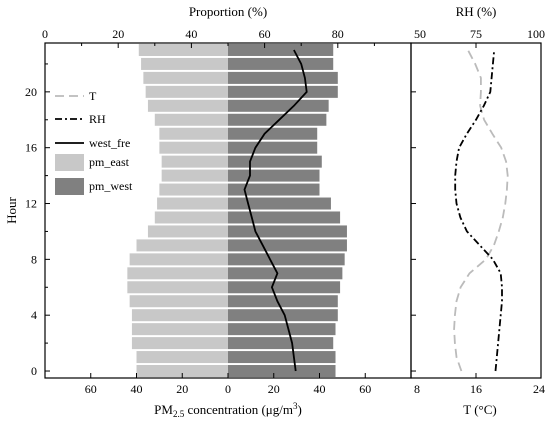  Describe the element at coordinates (118, 34) in the screenshot. I see `x-top-tick-label: 20` at that location.